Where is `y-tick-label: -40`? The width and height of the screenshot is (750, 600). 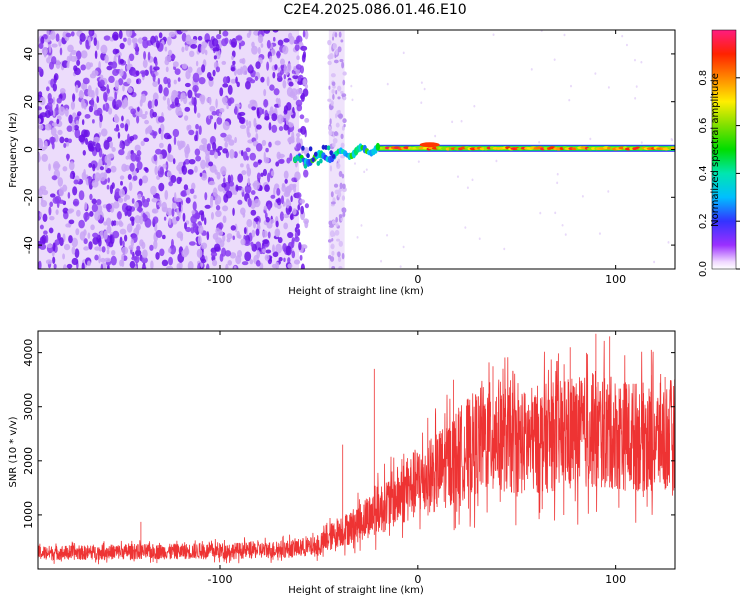 y-tick-label: -40 is located at coordinates (28, 245).